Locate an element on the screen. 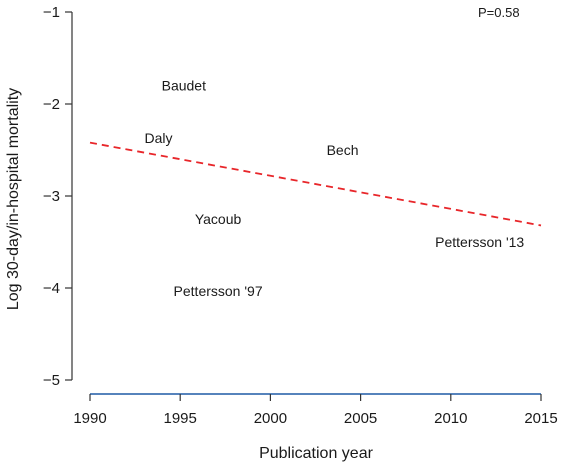 Image resolution: width=565 pixels, height=464 pixels. data-point-label: Daly is located at coordinates (159, 138).